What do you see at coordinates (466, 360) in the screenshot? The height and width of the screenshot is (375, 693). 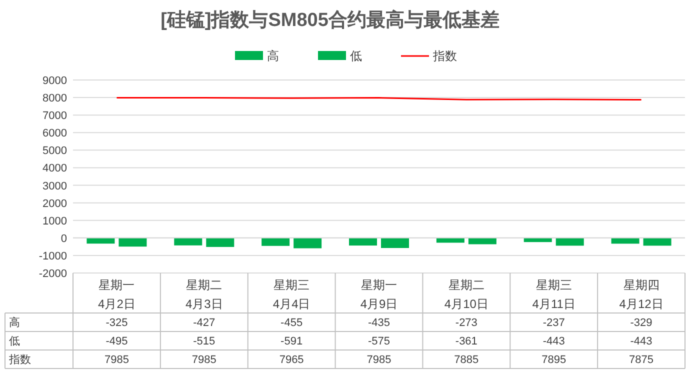 I see `data-label: 7885` at bounding box center [466, 360].